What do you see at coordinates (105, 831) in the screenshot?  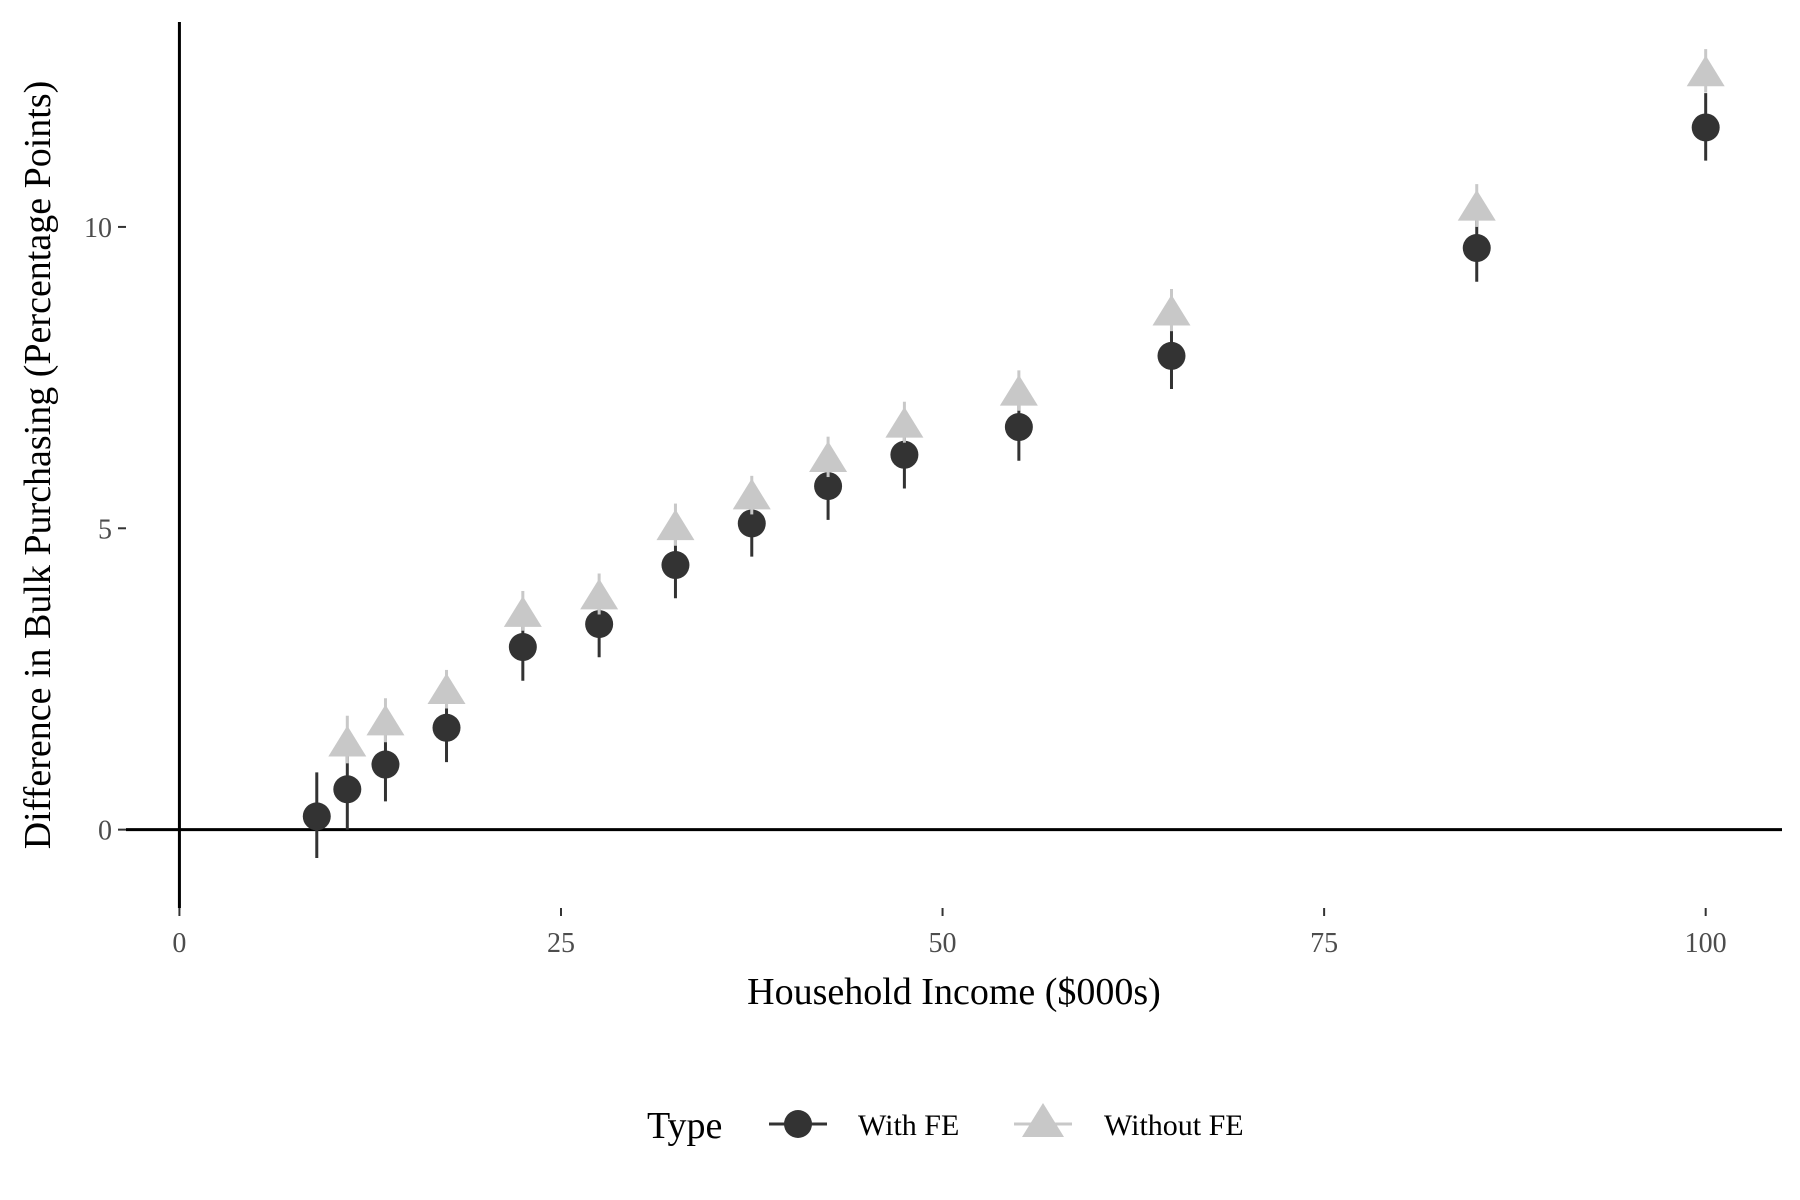 I see `y-tick-label: 0` at bounding box center [105, 831].